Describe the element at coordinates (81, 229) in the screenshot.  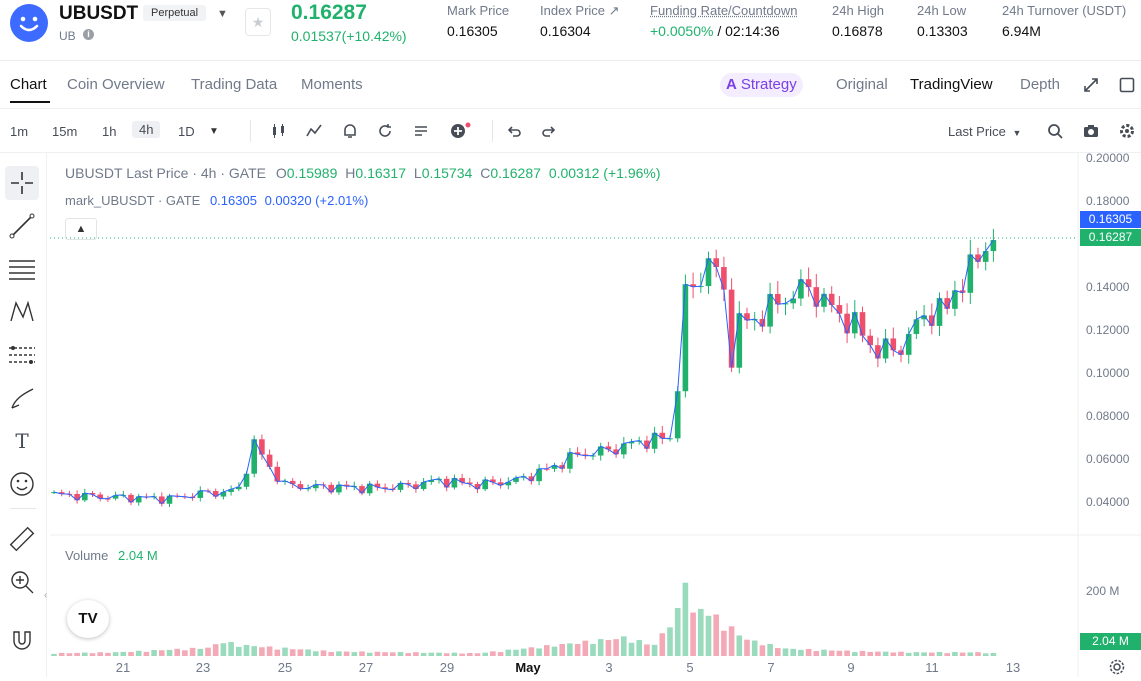
I see `collapse-legend-button: ▲` at that location.